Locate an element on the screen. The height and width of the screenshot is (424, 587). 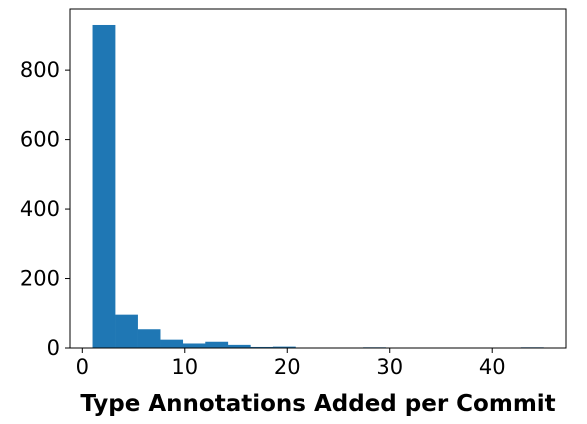
x-axis-ticks: 0 10 20 30 40 is located at coordinates (291, 363).